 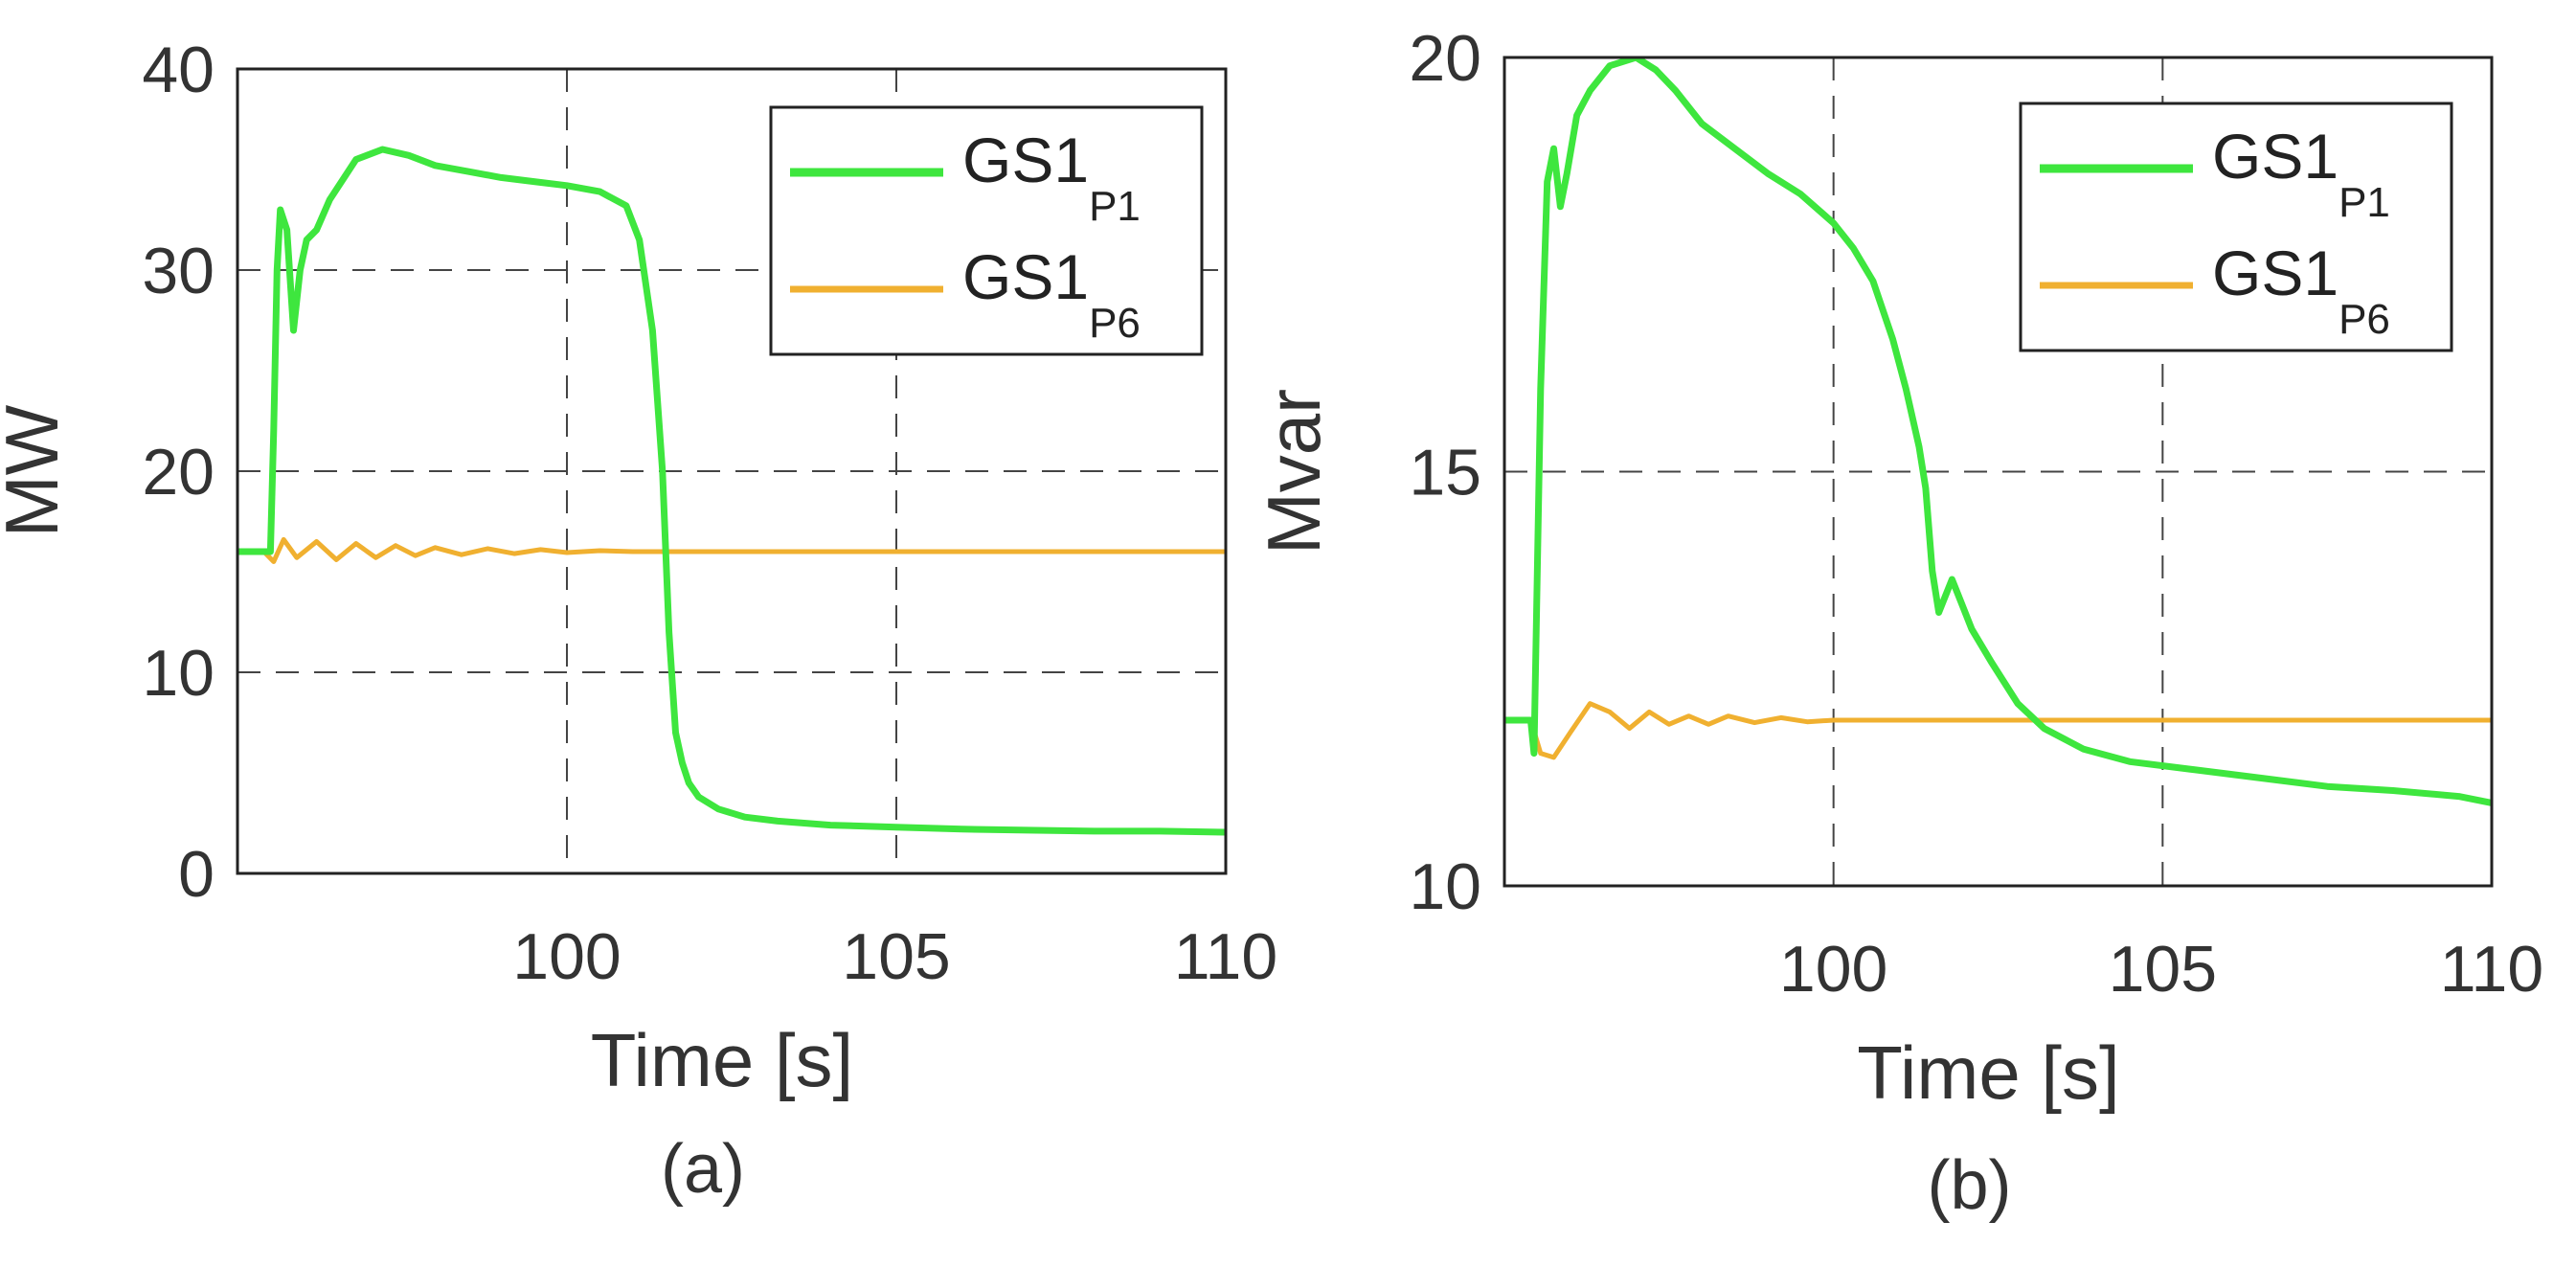 I want to click on y-tick-label: 0, so click(x=196, y=875).